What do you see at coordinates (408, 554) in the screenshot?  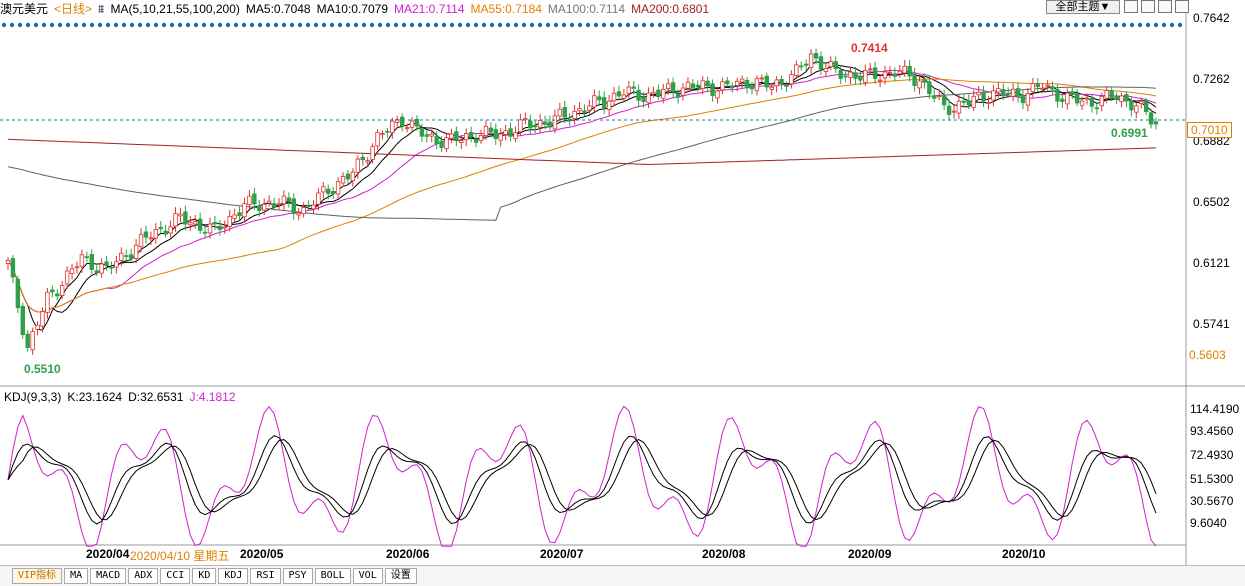 I see `month-label: 2020/06` at bounding box center [408, 554].